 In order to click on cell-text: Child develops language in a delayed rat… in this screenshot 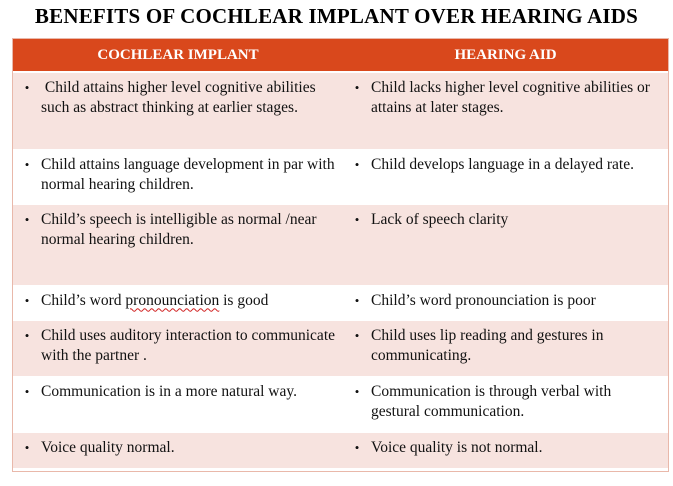, I will do `click(502, 164)`.